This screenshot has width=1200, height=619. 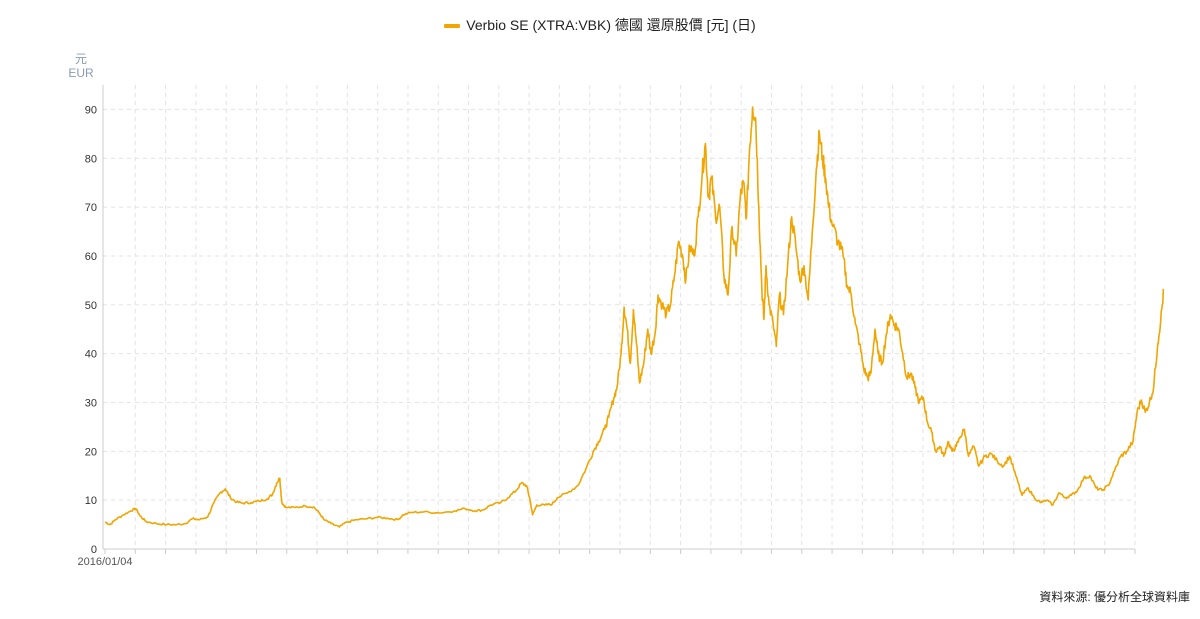 What do you see at coordinates (91, 159) in the screenshot?
I see `y-tick-label: 80` at bounding box center [91, 159].